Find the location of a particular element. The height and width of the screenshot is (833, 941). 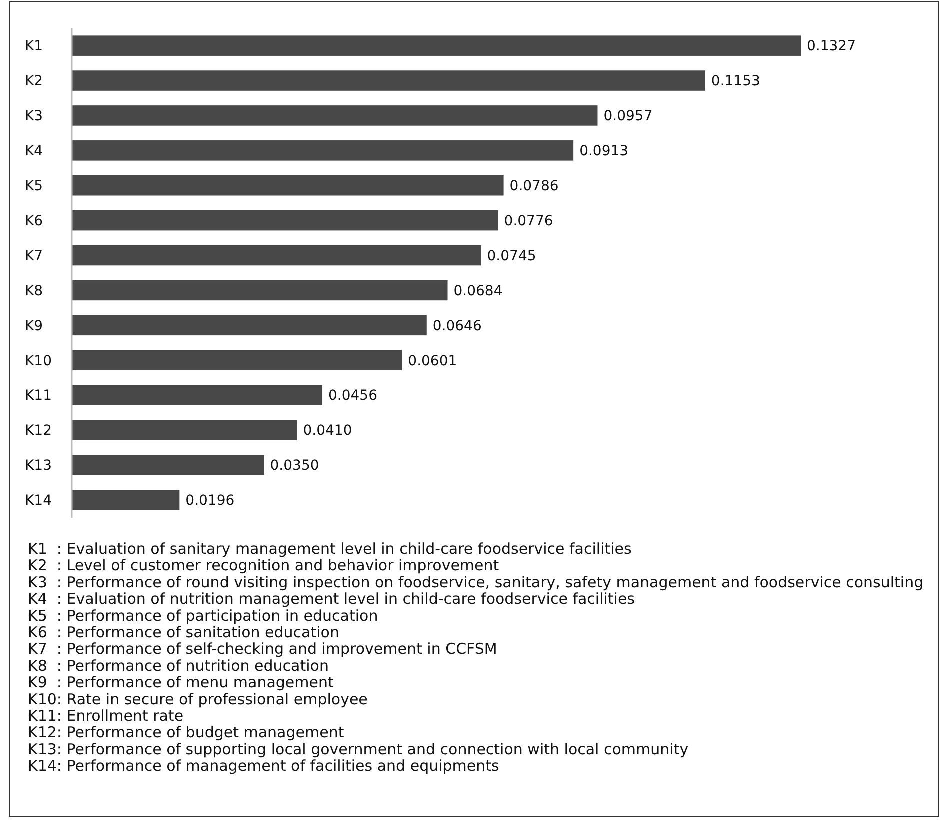

data-label: 0.0456 is located at coordinates (353, 396).